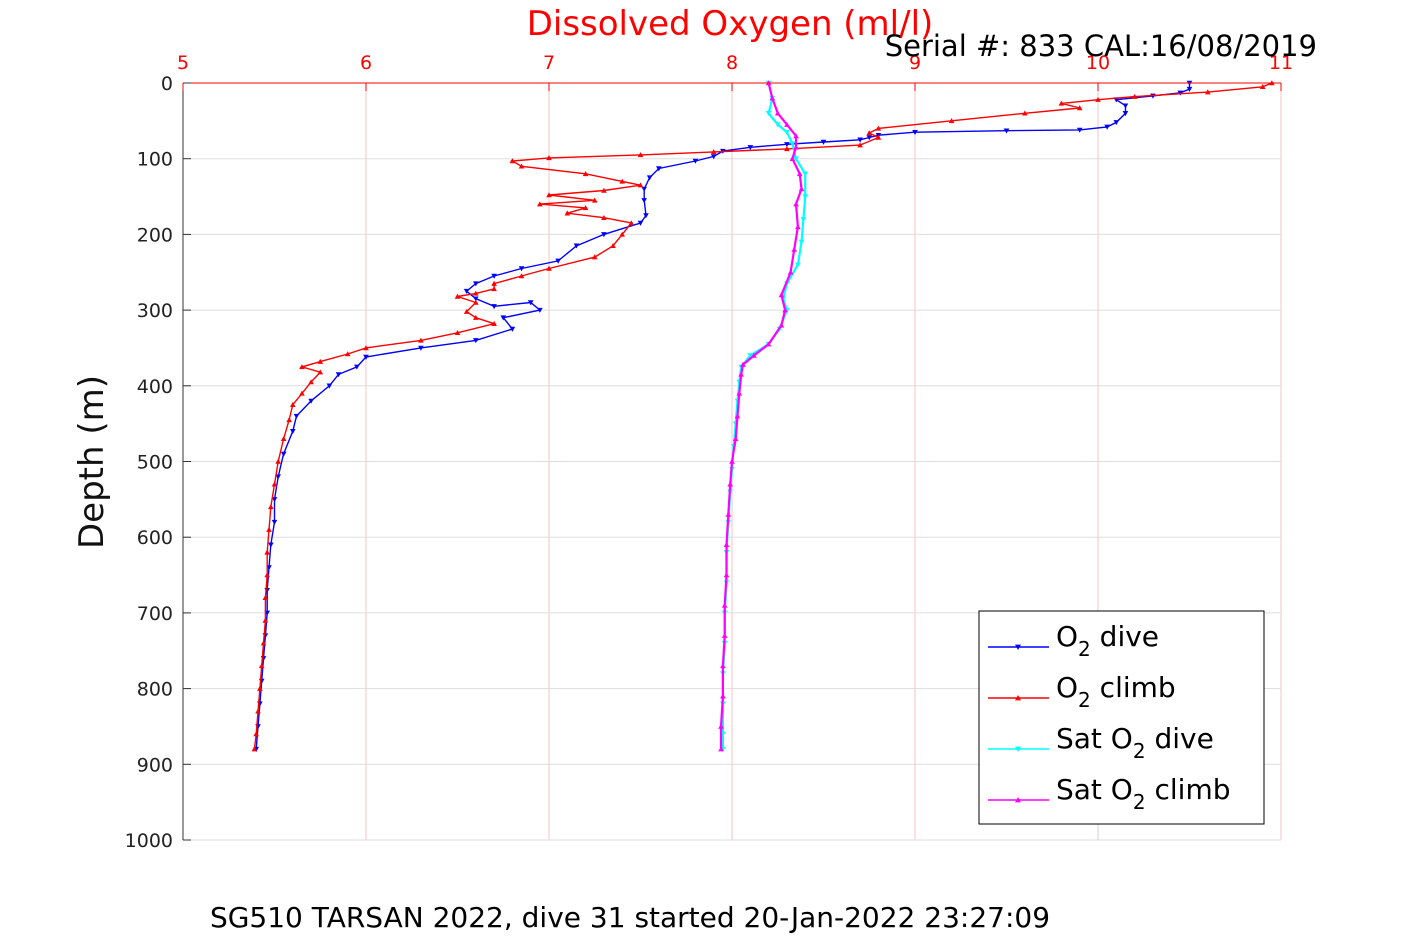 The height and width of the screenshot is (945, 1417). I want to click on y-tick-label: 400, so click(155, 387).